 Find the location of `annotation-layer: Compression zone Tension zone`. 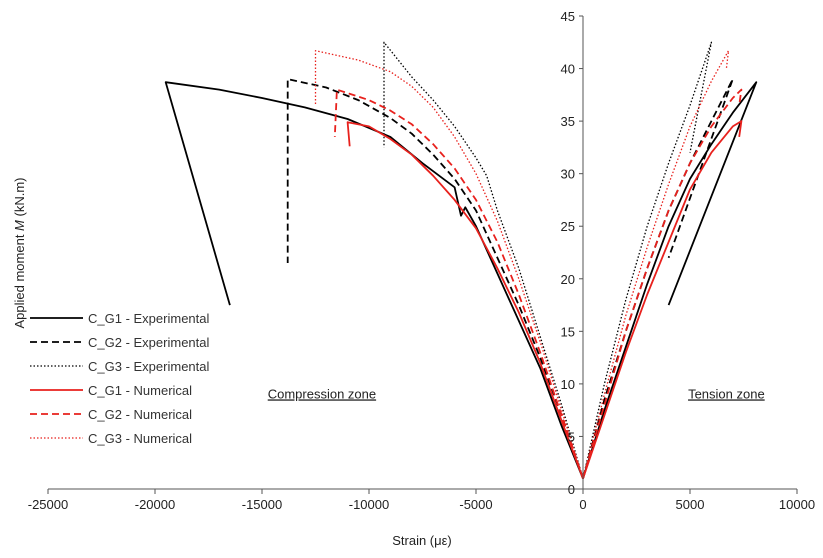

annotation-layer: Compression zone Tension zone is located at coordinates (516, 393).